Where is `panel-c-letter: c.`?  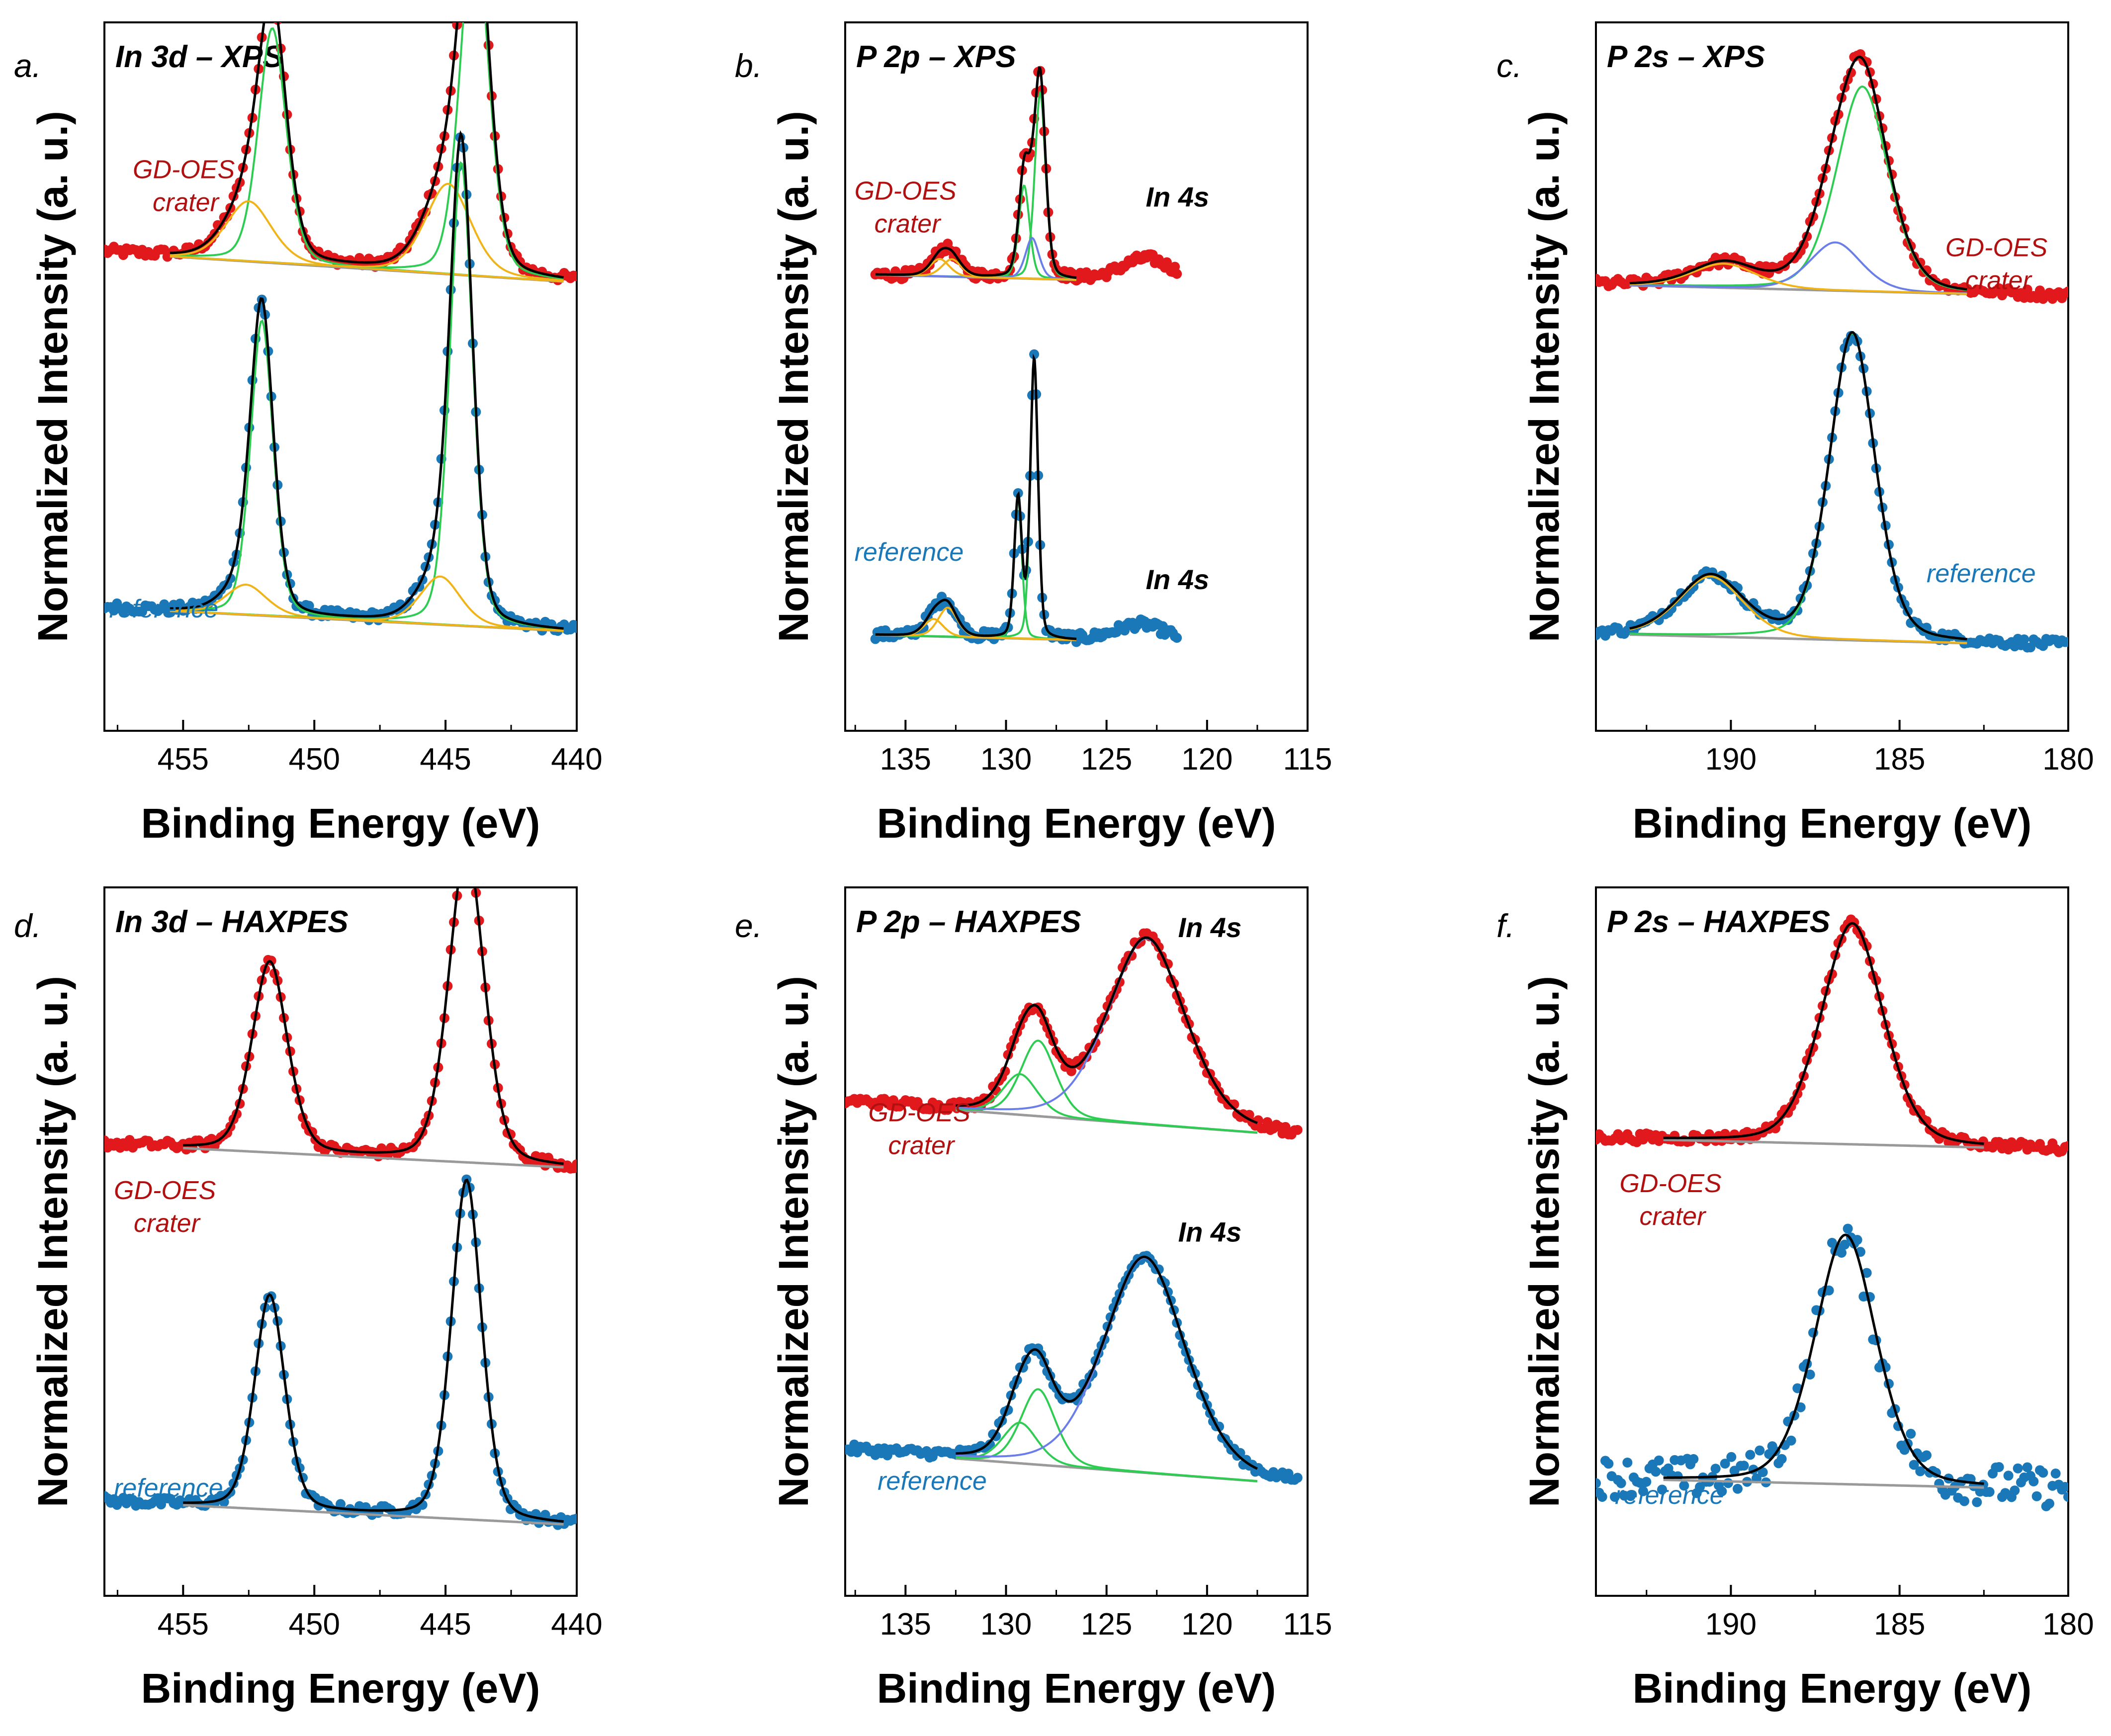 panel-c-letter: c. is located at coordinates (1509, 65).